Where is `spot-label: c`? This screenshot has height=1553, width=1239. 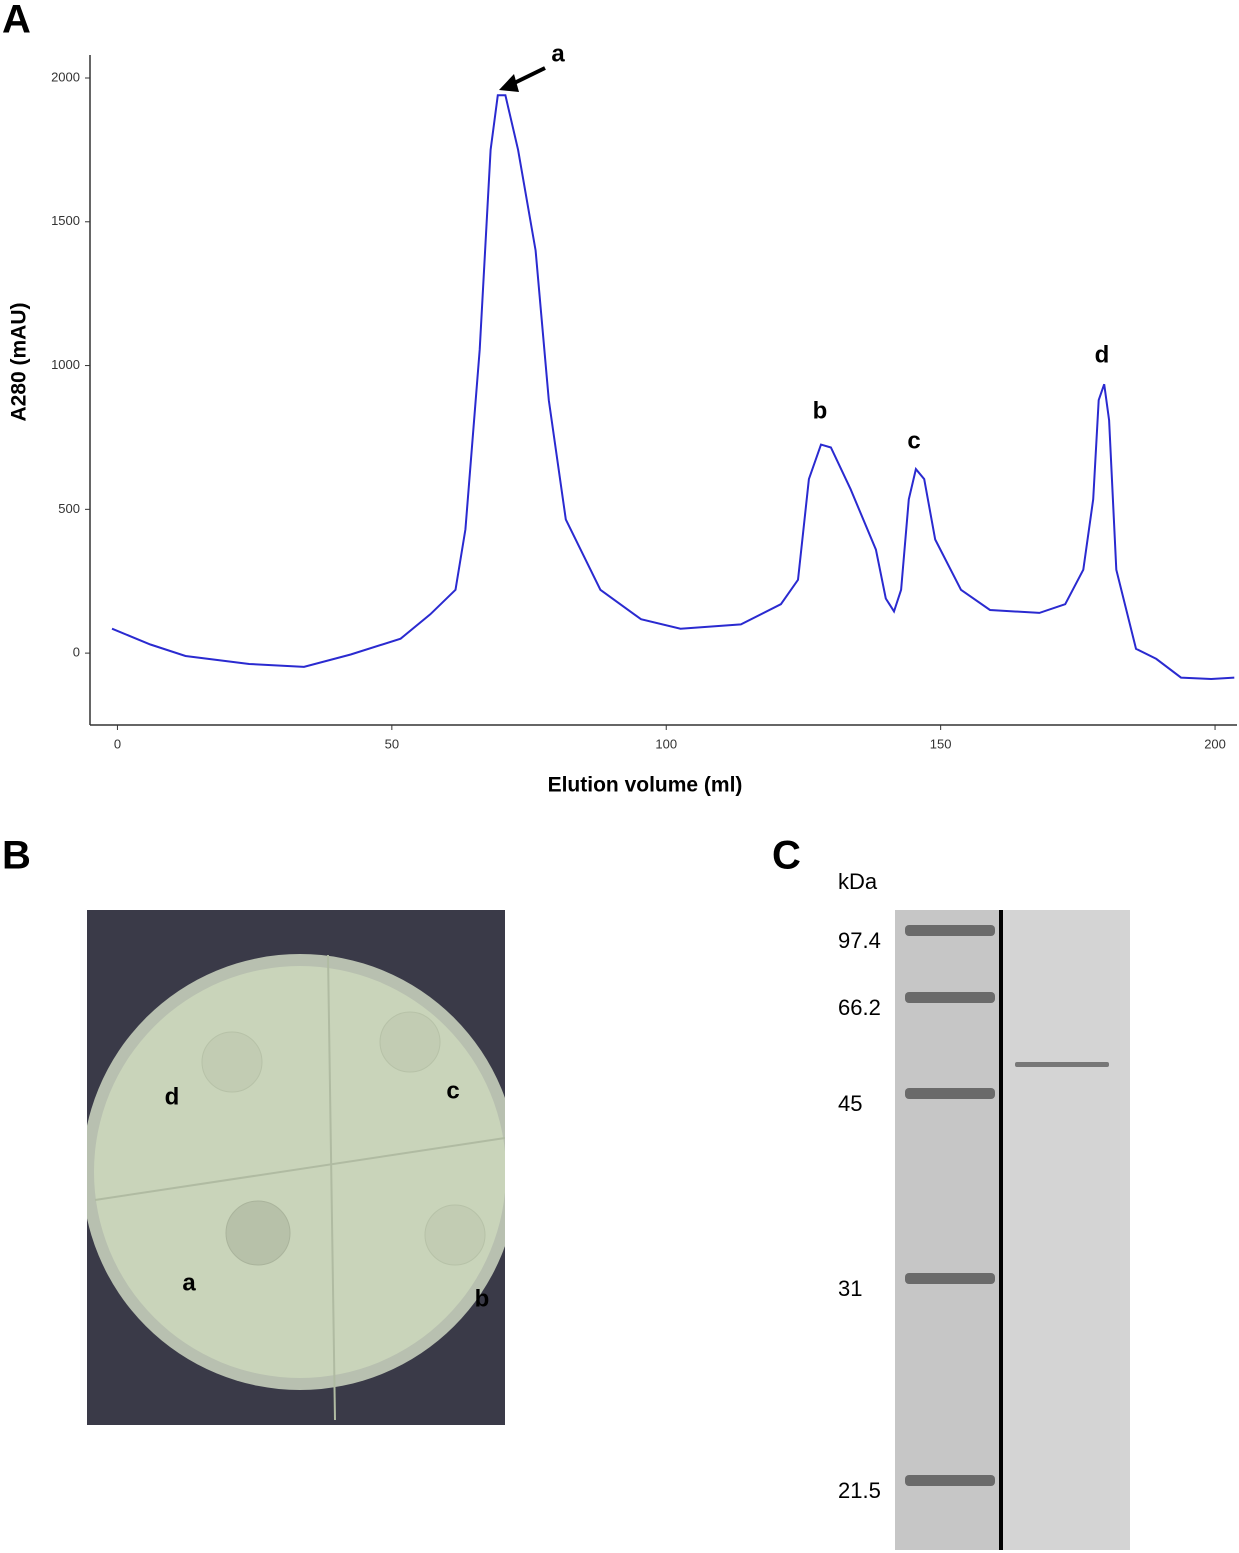
spot-label: c is located at coordinates (452, 1090).